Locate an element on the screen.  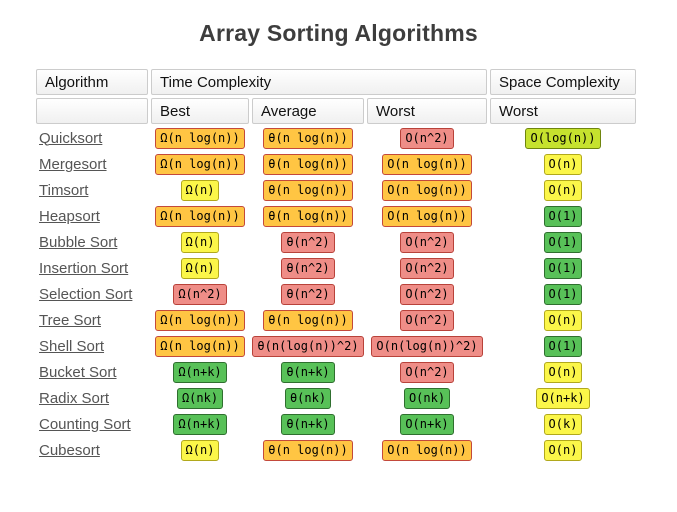
page-title: Array Sorting Algorithms is located at coordinates (338, 33).